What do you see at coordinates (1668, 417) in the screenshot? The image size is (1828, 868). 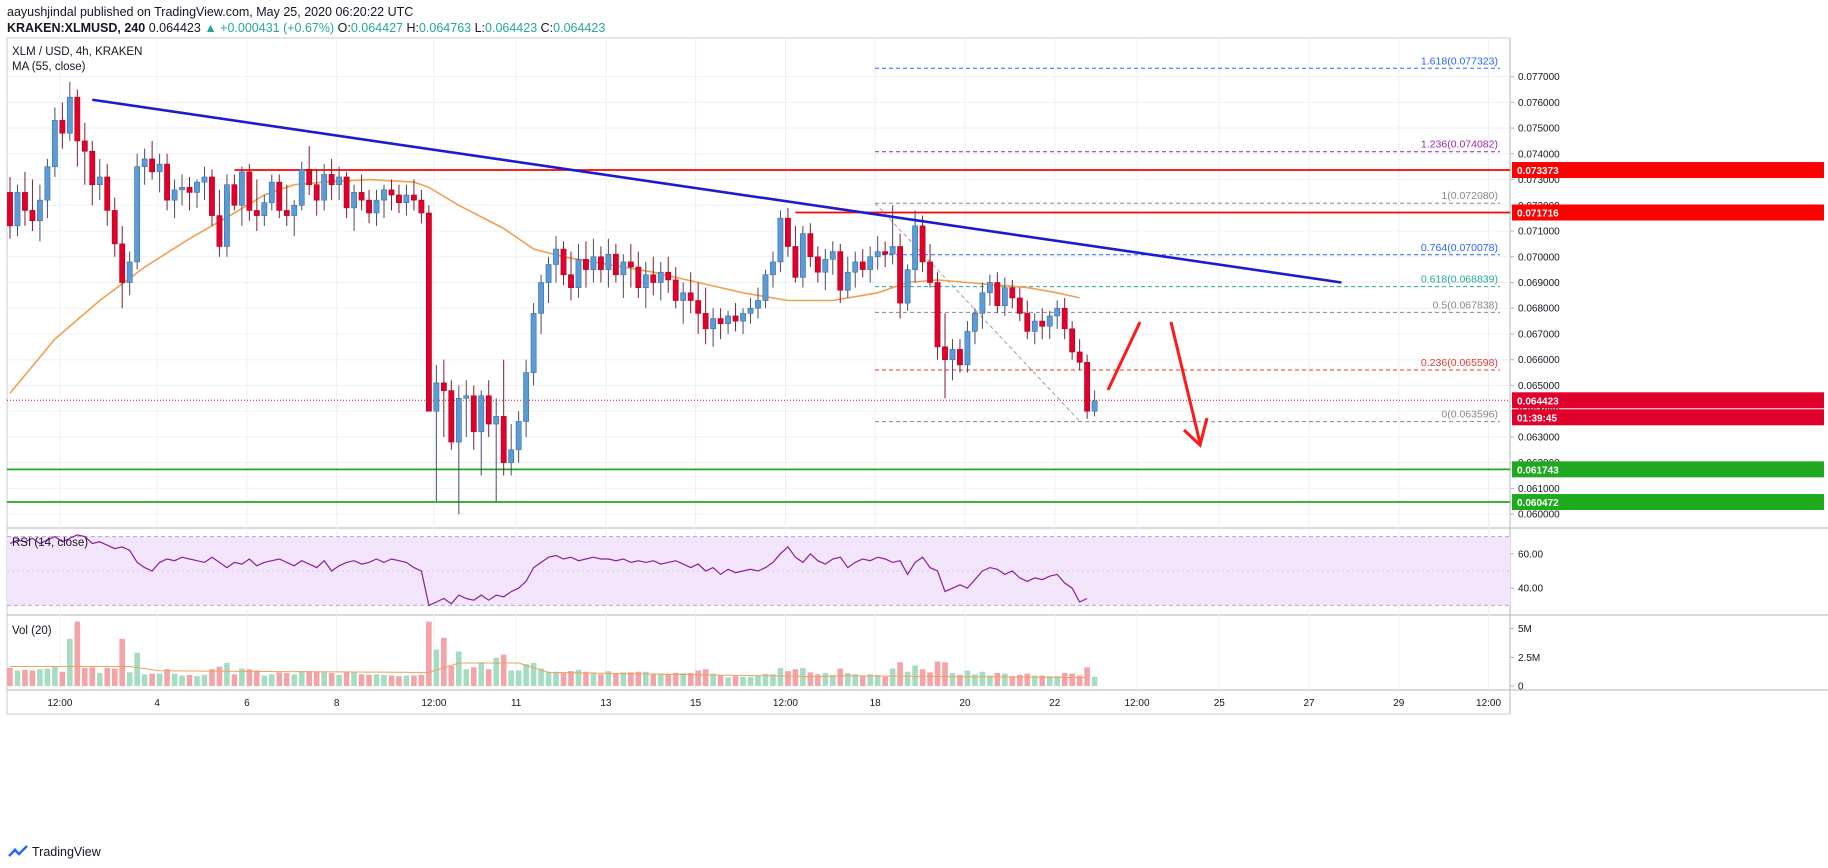 I see `countdown-tag-bg` at bounding box center [1668, 417].